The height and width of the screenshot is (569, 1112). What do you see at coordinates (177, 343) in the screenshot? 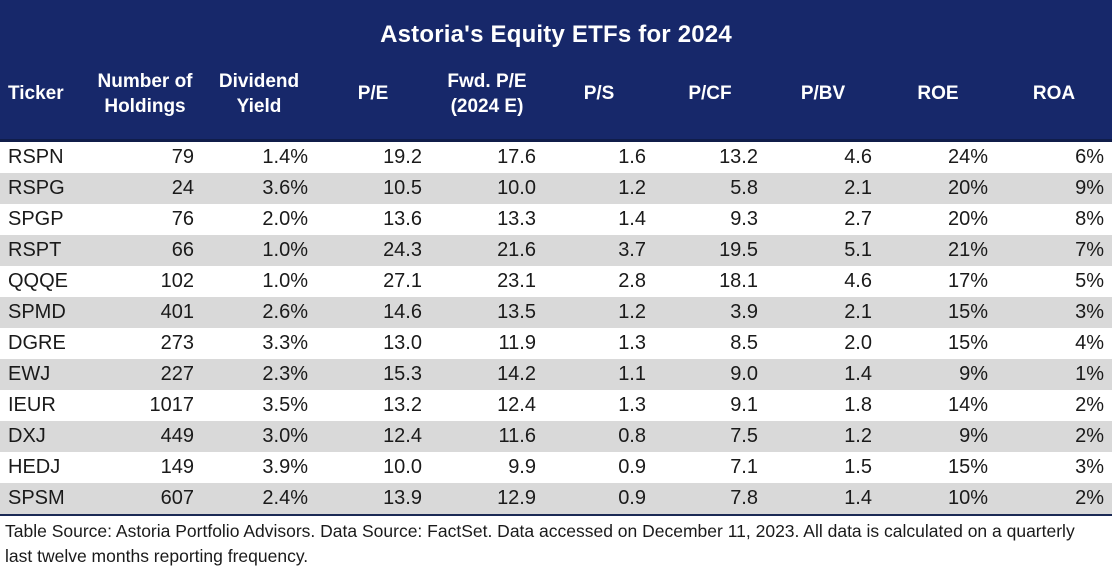
I see `cell-holdings: 273` at bounding box center [177, 343].